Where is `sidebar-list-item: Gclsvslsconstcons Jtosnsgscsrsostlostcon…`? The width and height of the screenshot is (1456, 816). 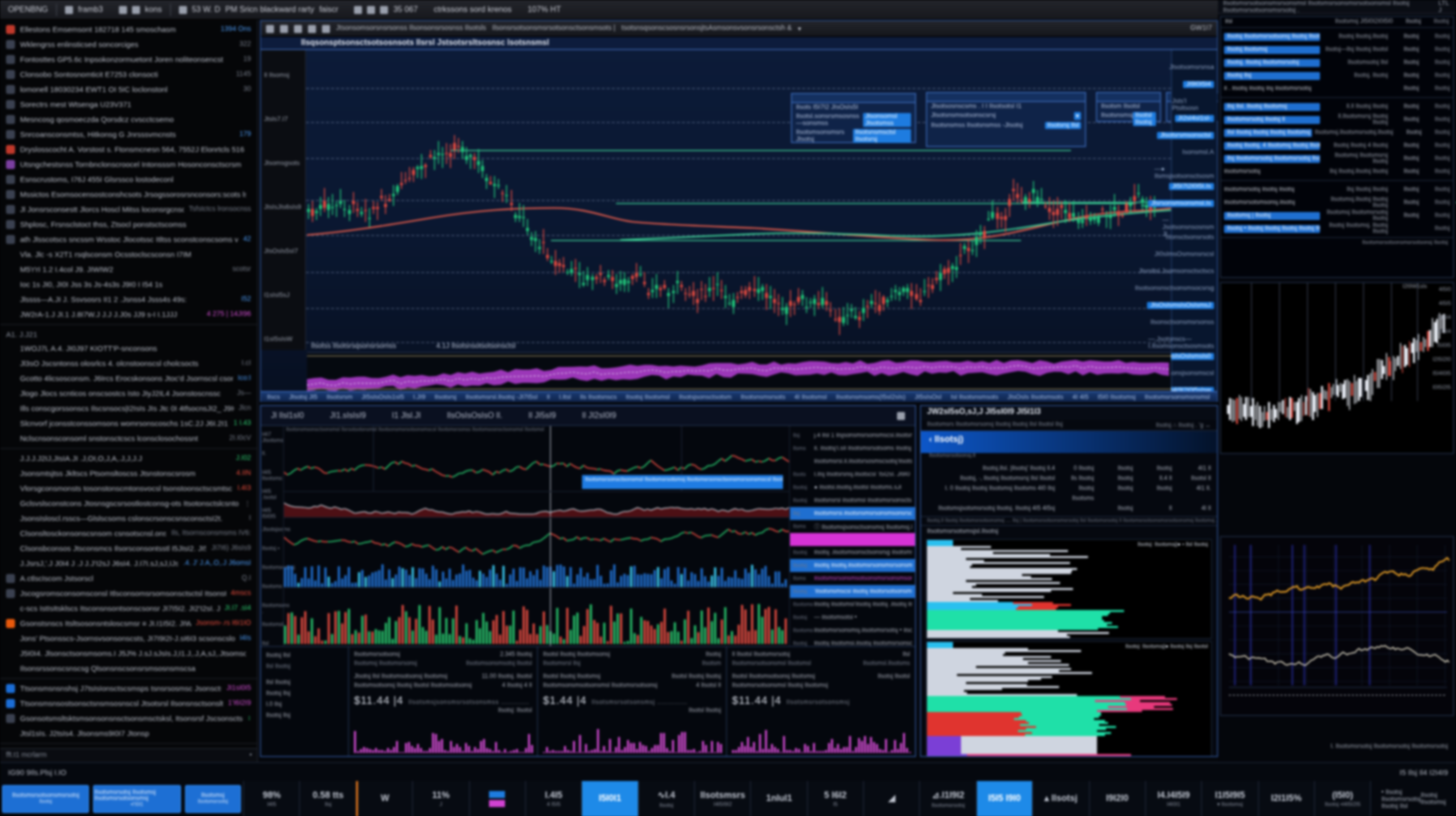 sidebar-list-item: Gclsvslsconstcons Jtosnsgscsrsostlostcon… is located at coordinates (128, 503).